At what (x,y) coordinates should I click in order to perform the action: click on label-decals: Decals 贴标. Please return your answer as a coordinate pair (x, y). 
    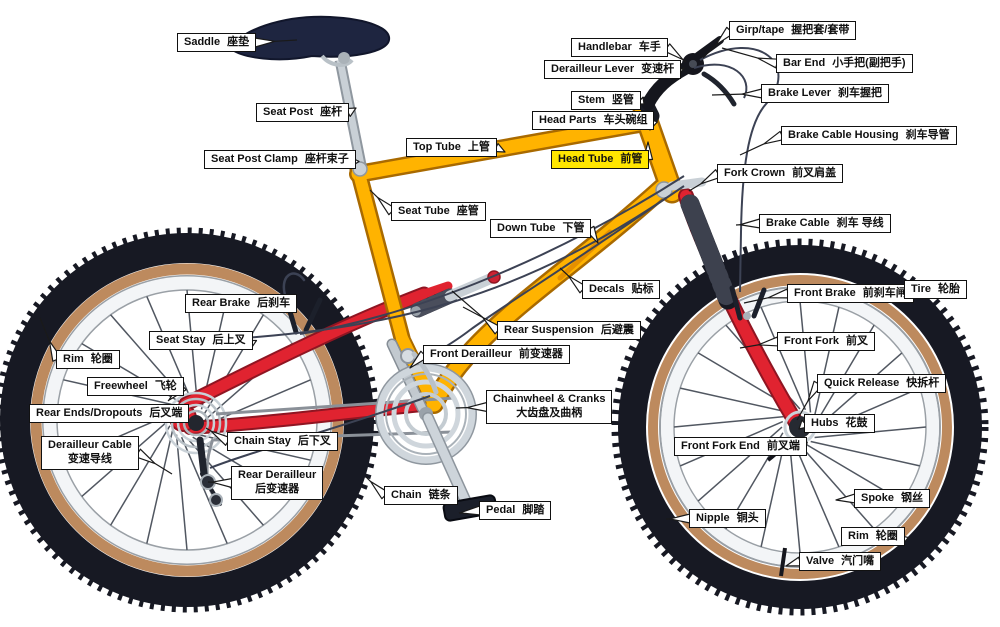
    Looking at the image, I should click on (621, 290).